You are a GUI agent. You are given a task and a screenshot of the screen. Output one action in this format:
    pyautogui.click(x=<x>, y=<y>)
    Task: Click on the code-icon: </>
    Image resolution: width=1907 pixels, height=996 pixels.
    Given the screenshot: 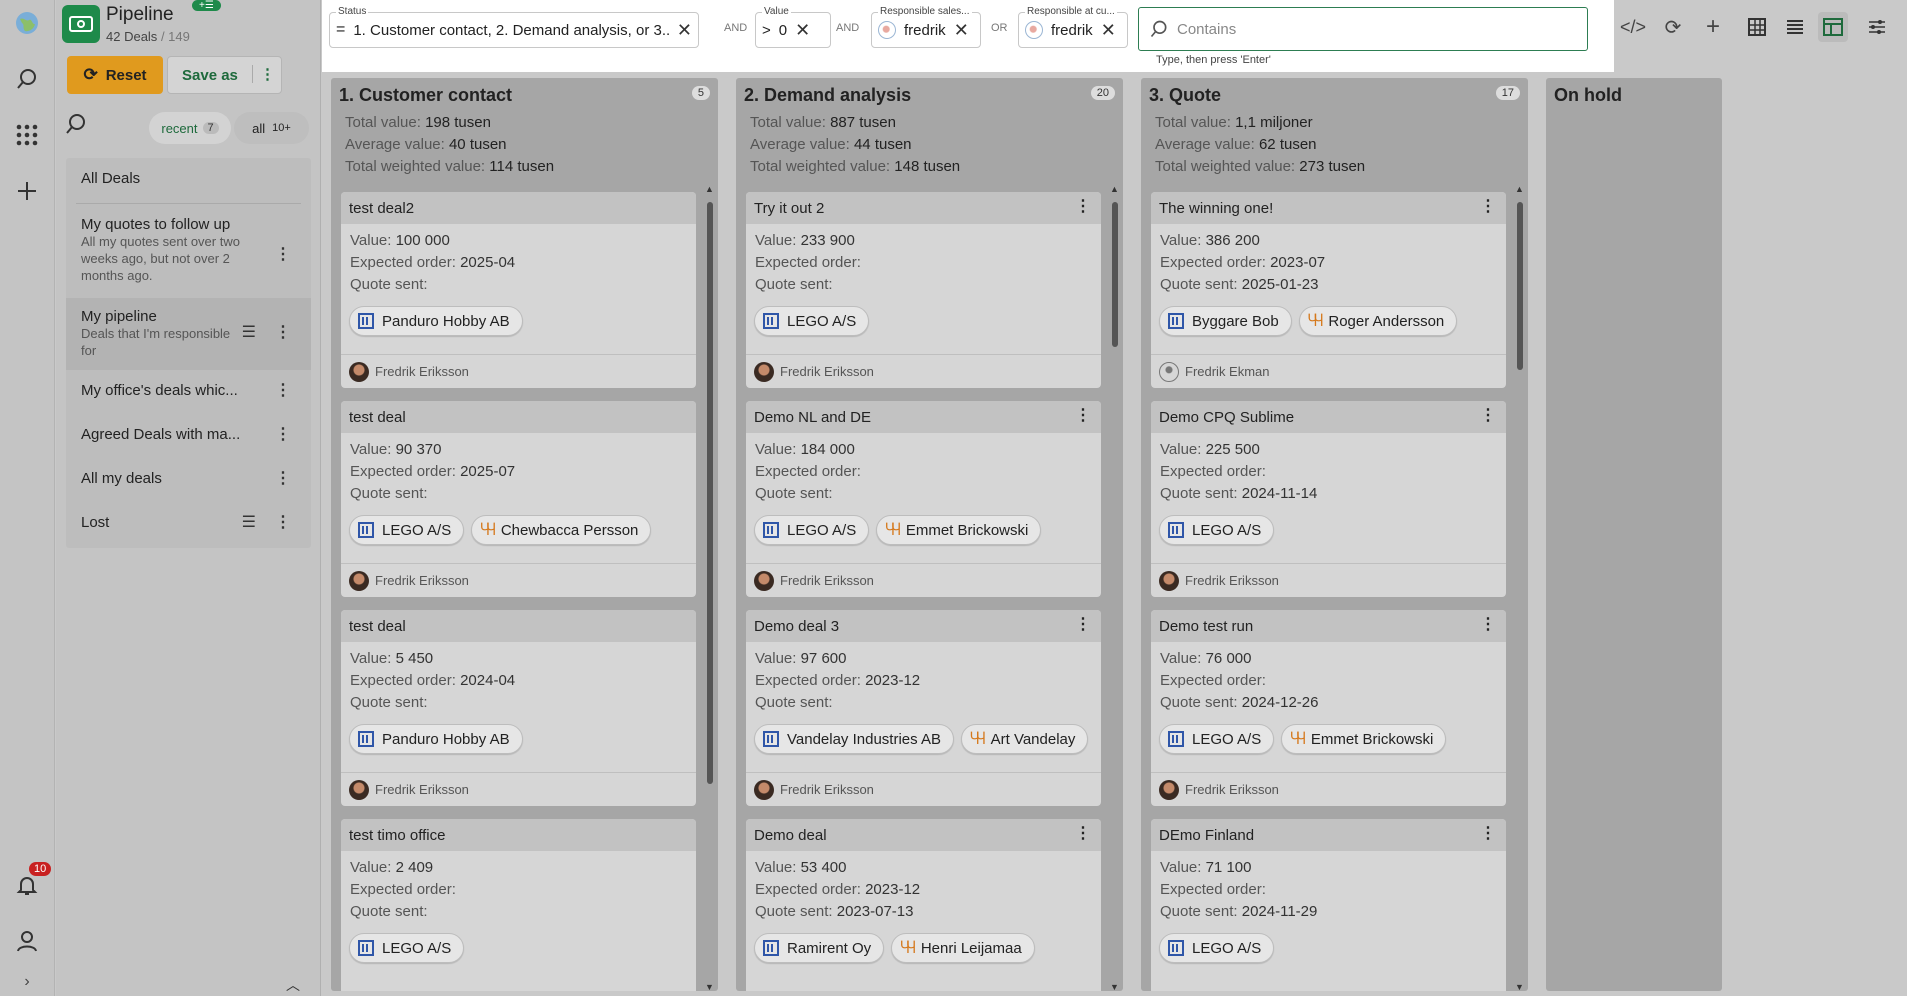 What is the action you would take?
    pyautogui.click(x=1633, y=26)
    